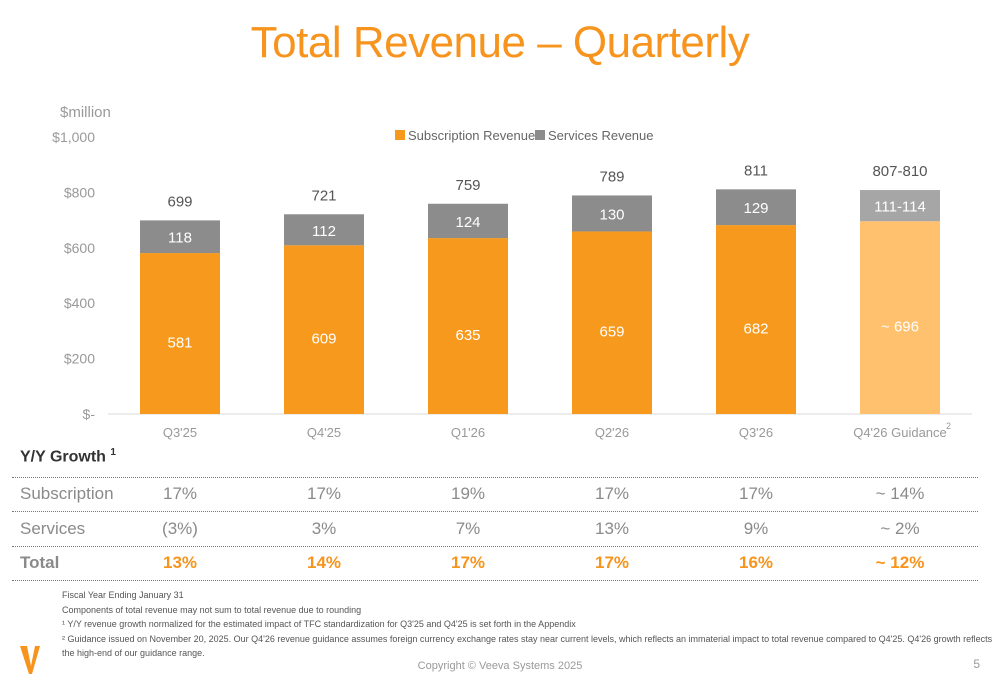 The image size is (1000, 685). Describe the element at coordinates (468, 528) in the screenshot. I see `growth-value: 7%` at that location.